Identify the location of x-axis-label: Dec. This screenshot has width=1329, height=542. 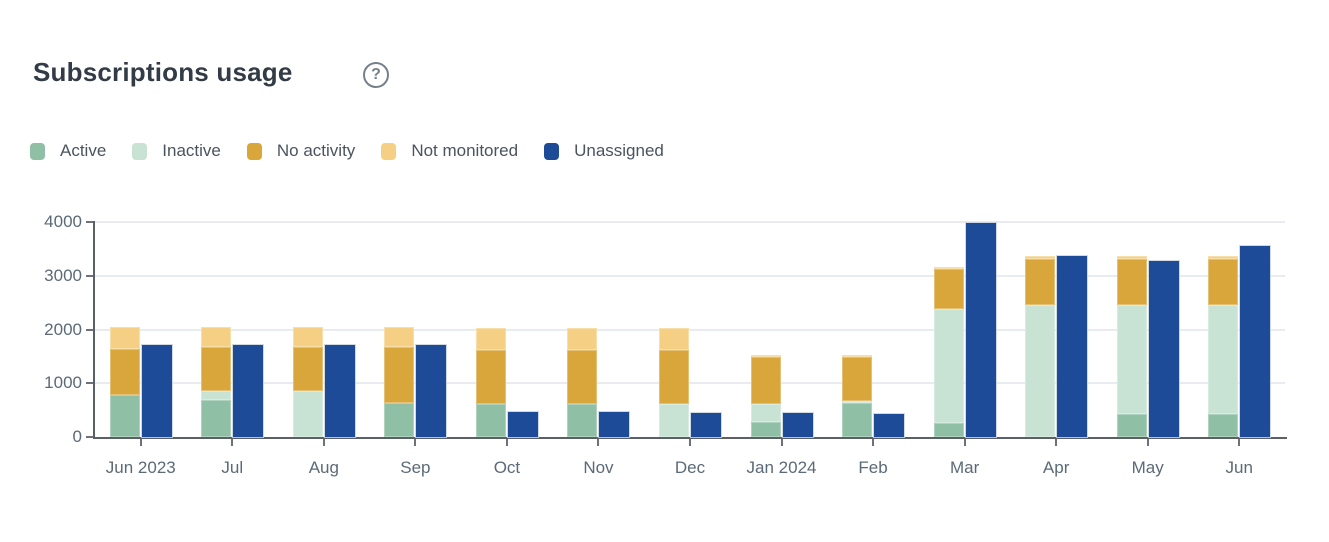
(690, 467).